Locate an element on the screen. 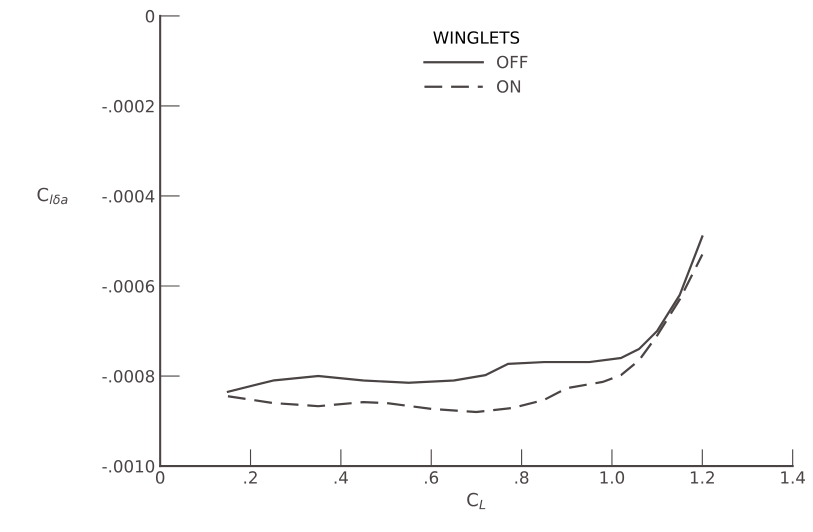 Image resolution: width=813 pixels, height=532 pixels. y-tick-label: -.0008 is located at coordinates (128, 376).